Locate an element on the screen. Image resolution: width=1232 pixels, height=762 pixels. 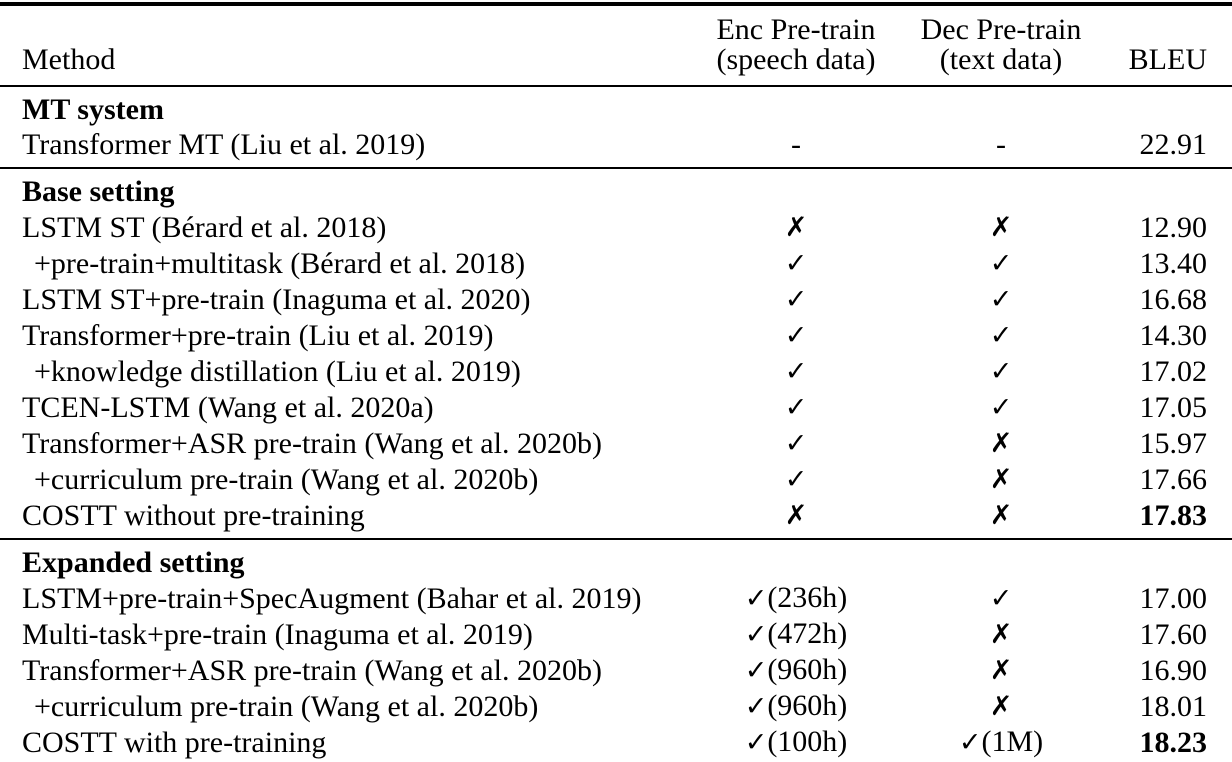
section-title-row: Expanded setting is located at coordinates (616, 559).